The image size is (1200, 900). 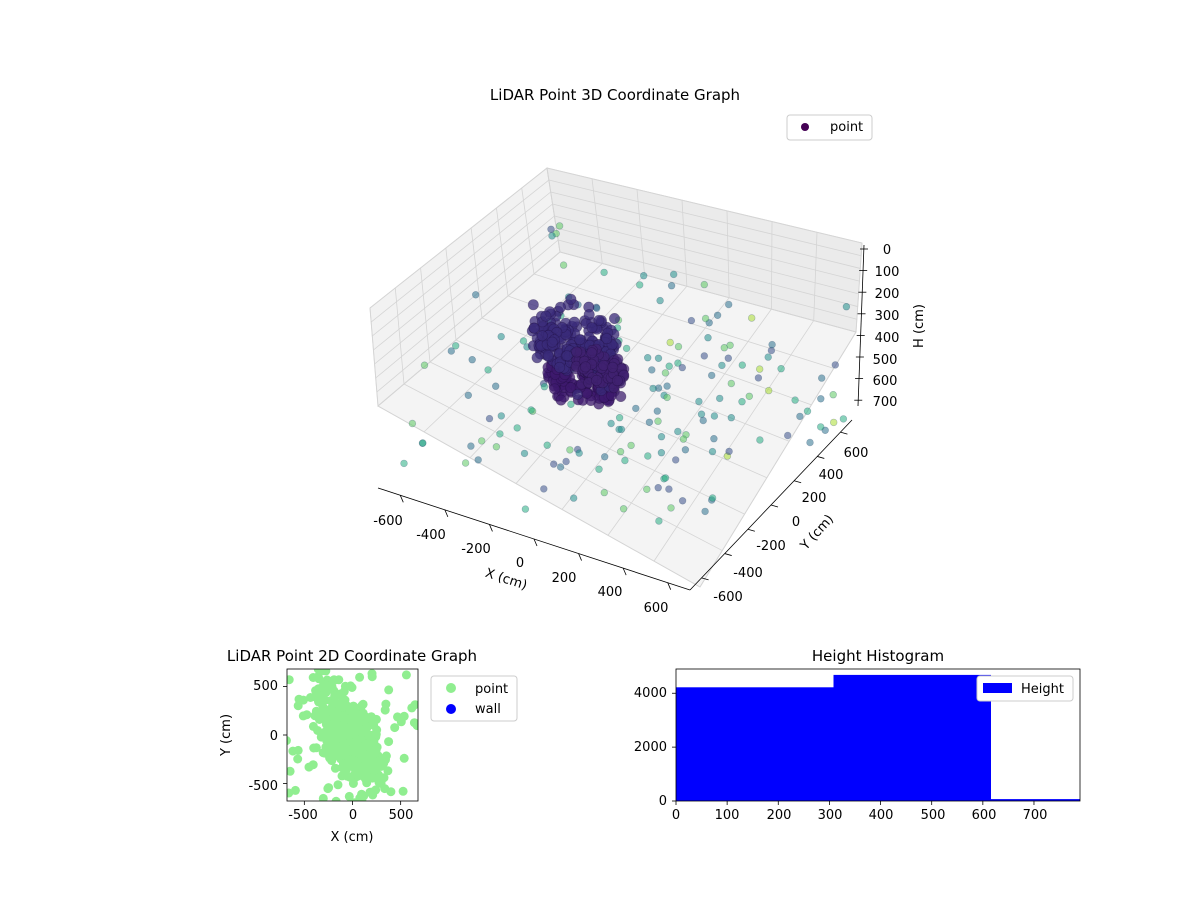 I want to click on histogram-frame, so click(x=878, y=735).